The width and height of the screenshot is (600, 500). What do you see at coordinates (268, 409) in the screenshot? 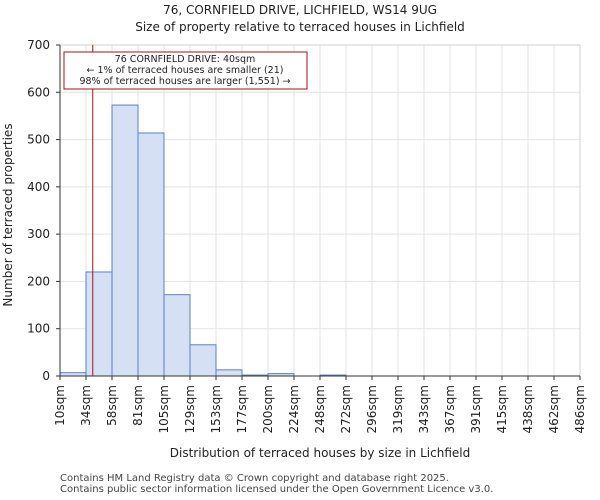
I see `x-tick-label: 200sqm` at bounding box center [268, 409].